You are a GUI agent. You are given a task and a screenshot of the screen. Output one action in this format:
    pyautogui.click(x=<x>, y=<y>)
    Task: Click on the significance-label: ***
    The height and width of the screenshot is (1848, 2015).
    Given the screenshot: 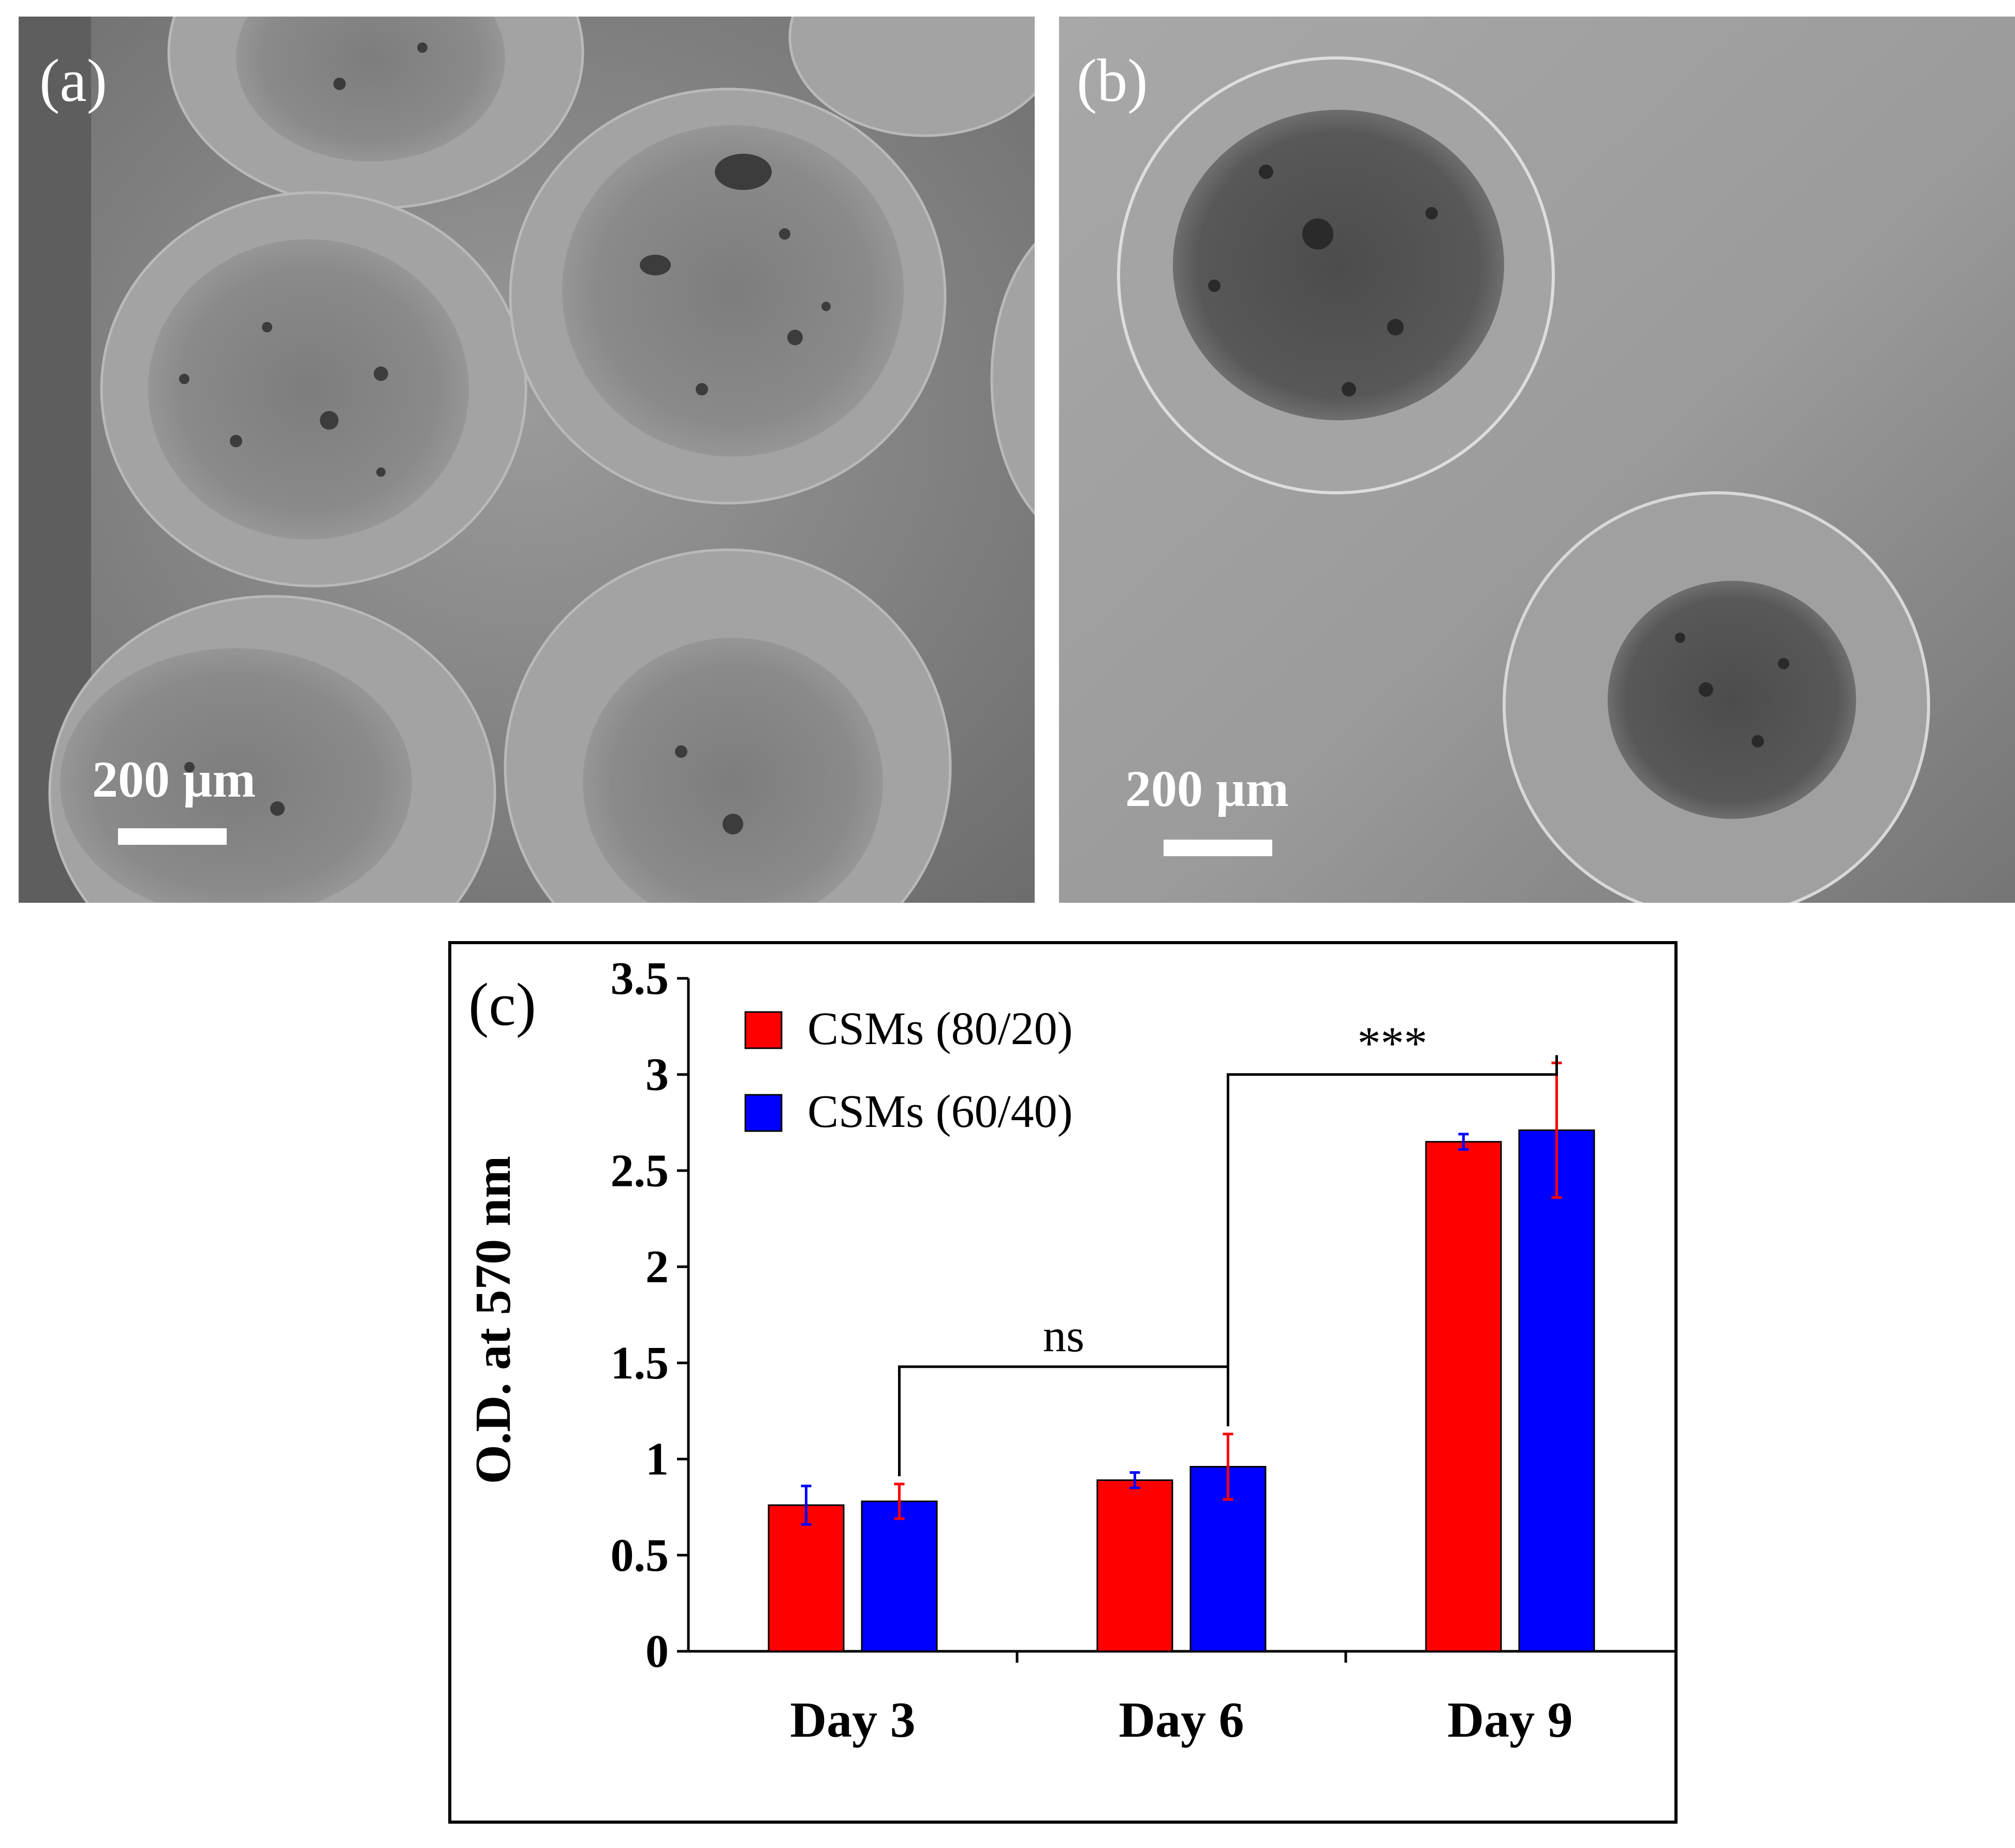 What is the action you would take?
    pyautogui.click(x=1393, y=1043)
    